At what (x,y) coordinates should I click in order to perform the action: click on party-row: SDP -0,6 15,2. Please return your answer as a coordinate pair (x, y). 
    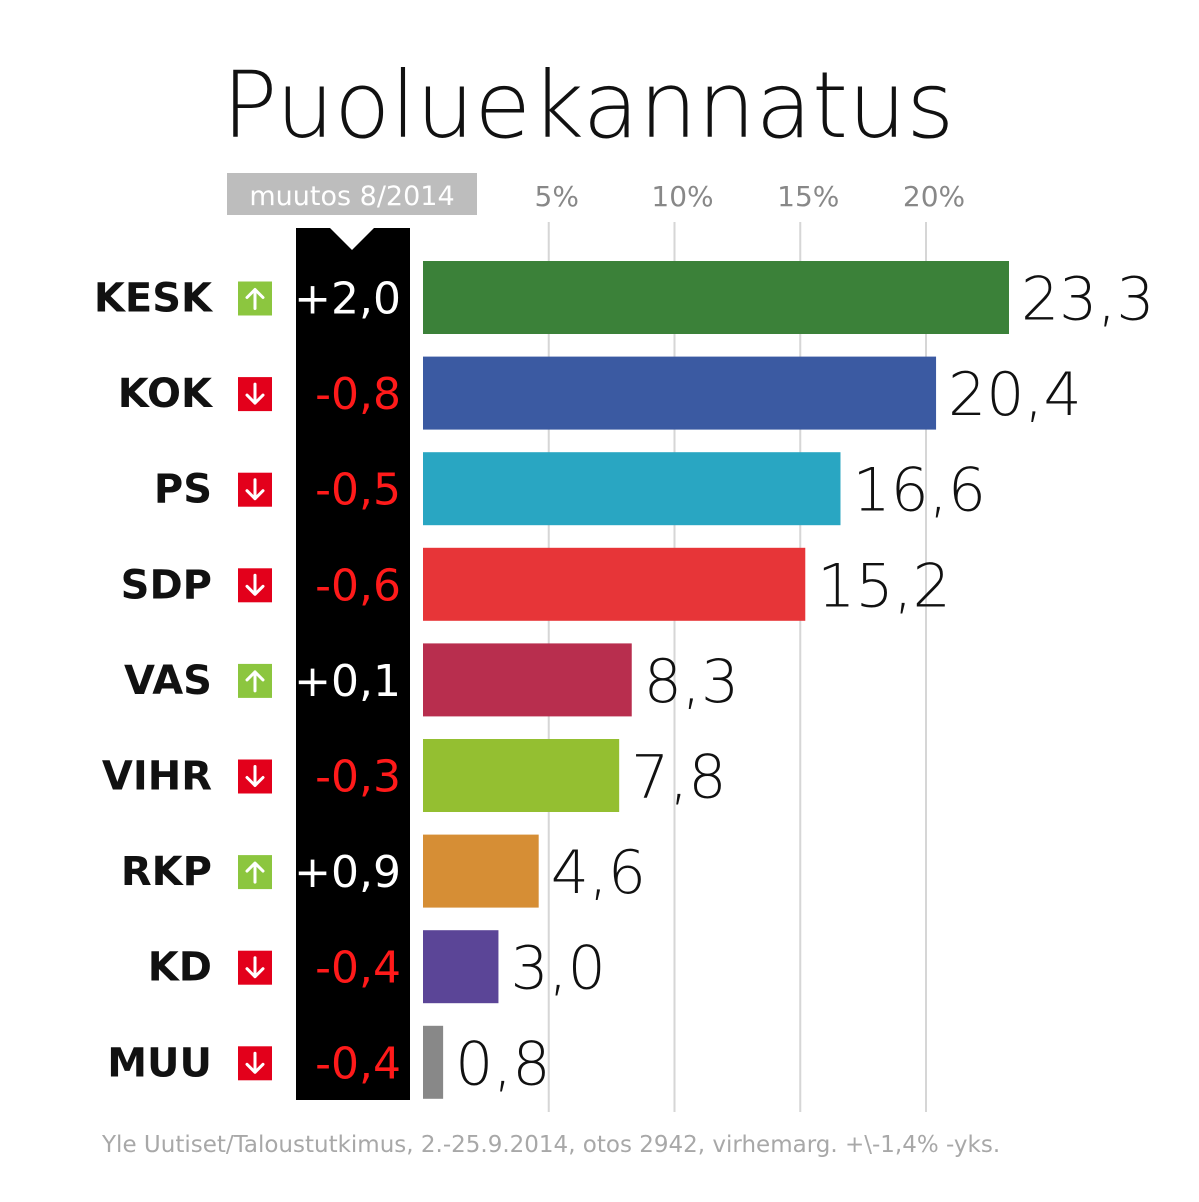
    Looking at the image, I should click on (536, 584).